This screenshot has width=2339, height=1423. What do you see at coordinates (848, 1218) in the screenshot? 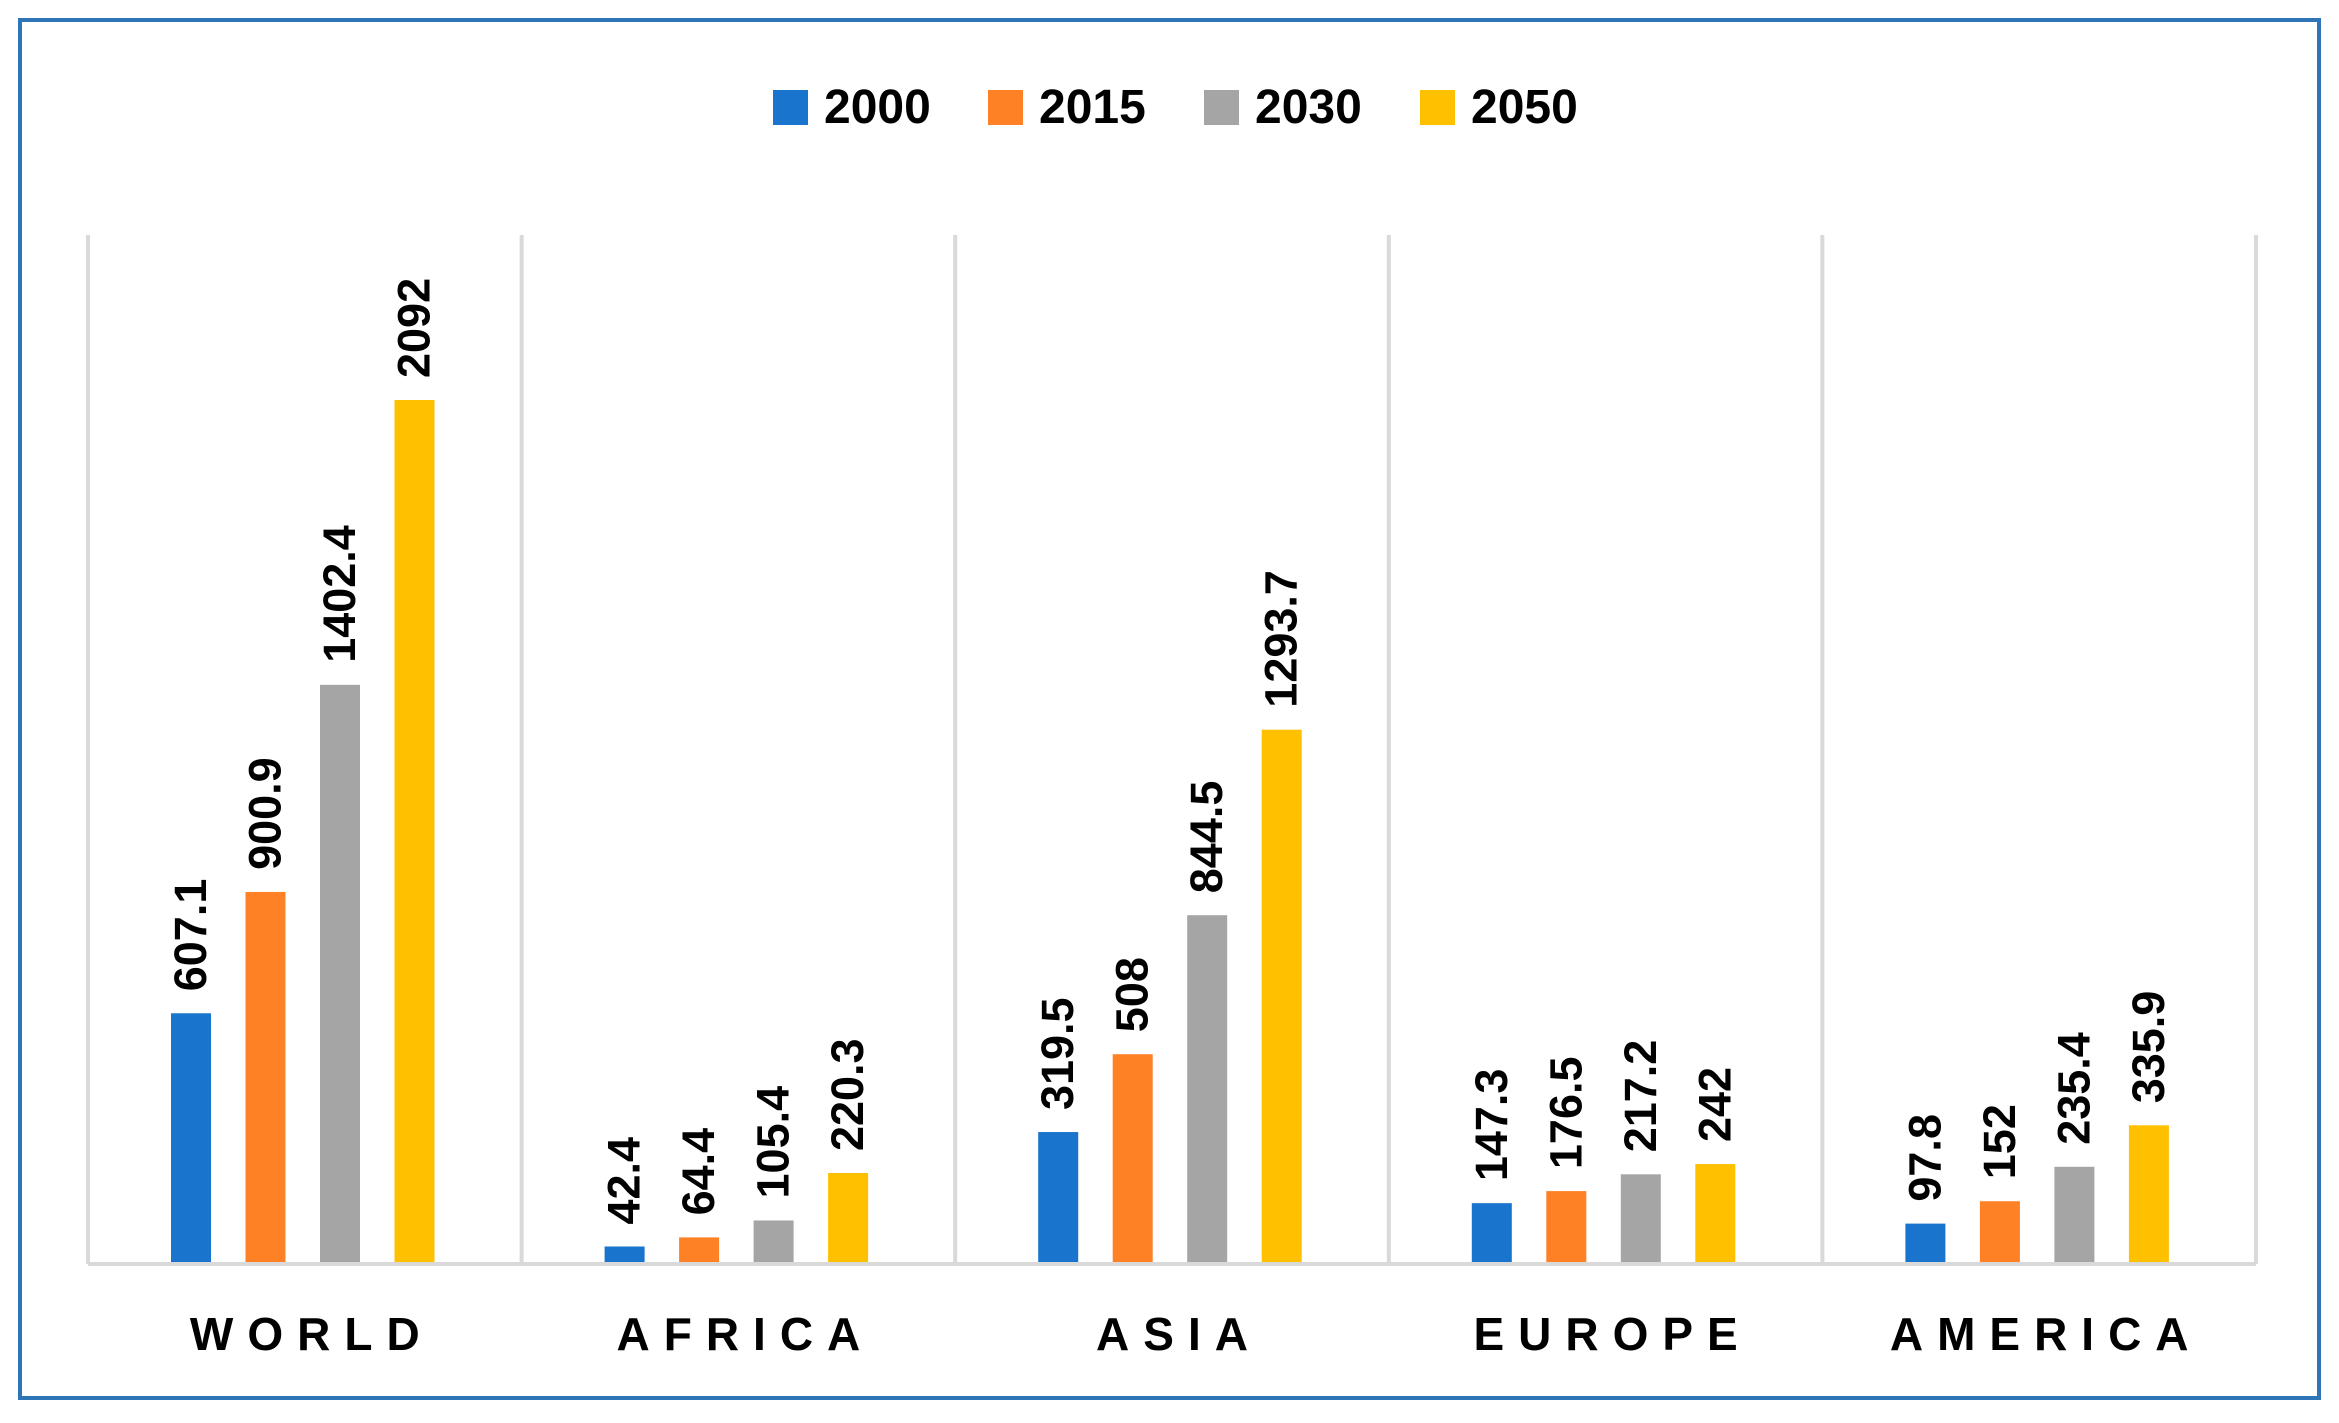
I see `bar-2050-africa` at bounding box center [848, 1218].